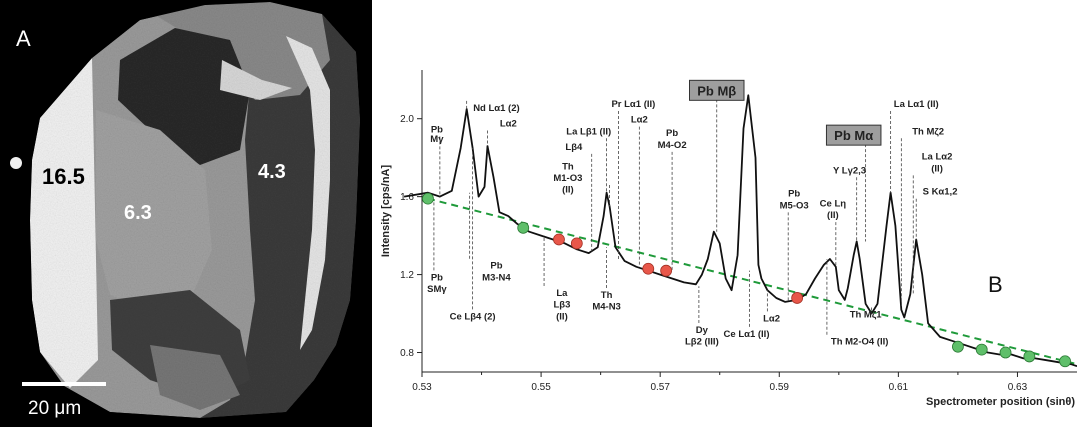  What do you see at coordinates (23, 38) in the screenshot?
I see `panel-a-label: A` at bounding box center [23, 38].